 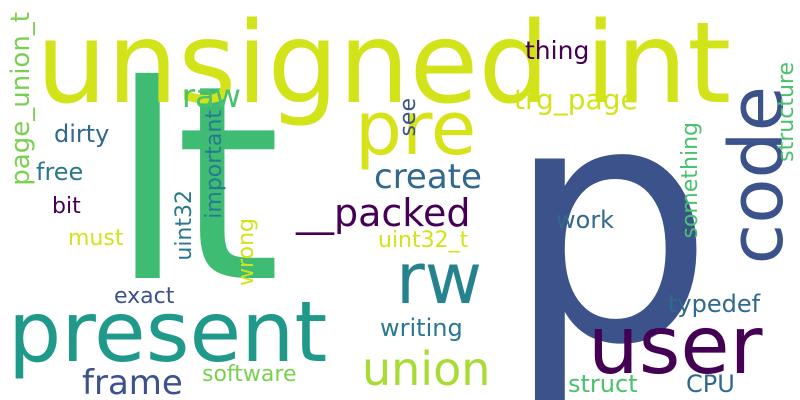 I want to click on word-trg-page: trg_page, so click(x=576, y=99).